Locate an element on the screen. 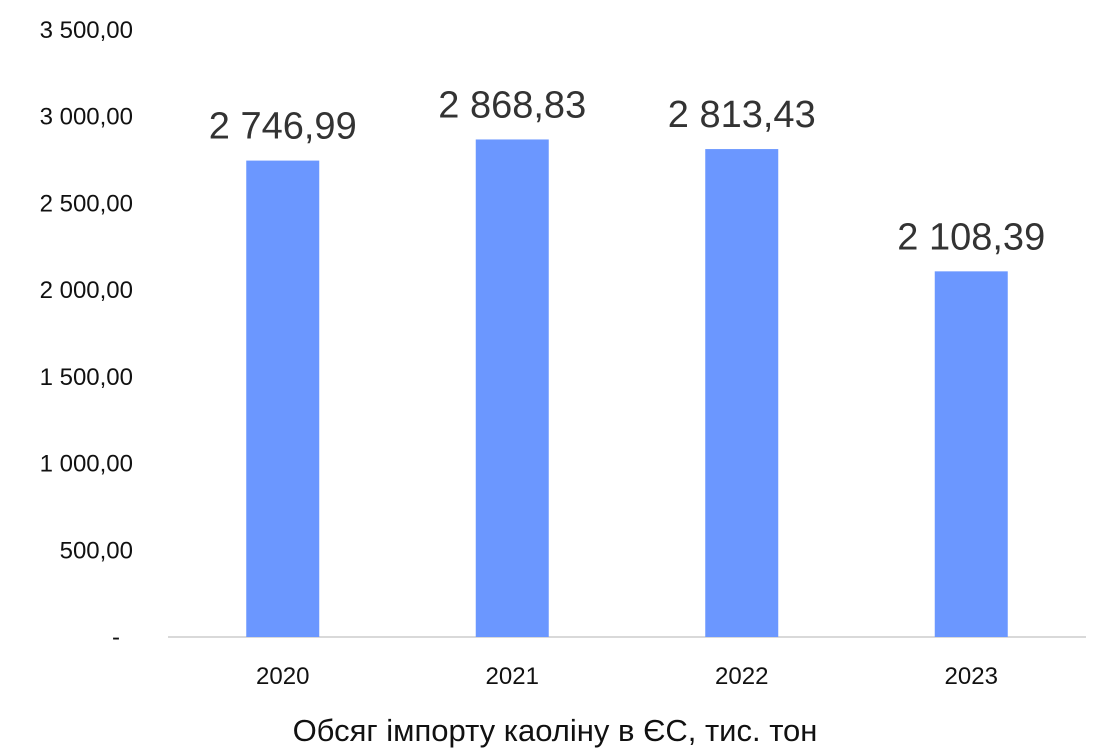 Image resolution: width=1094 pixels, height=752 pixels. y-tick-label: - is located at coordinates (116, 637).